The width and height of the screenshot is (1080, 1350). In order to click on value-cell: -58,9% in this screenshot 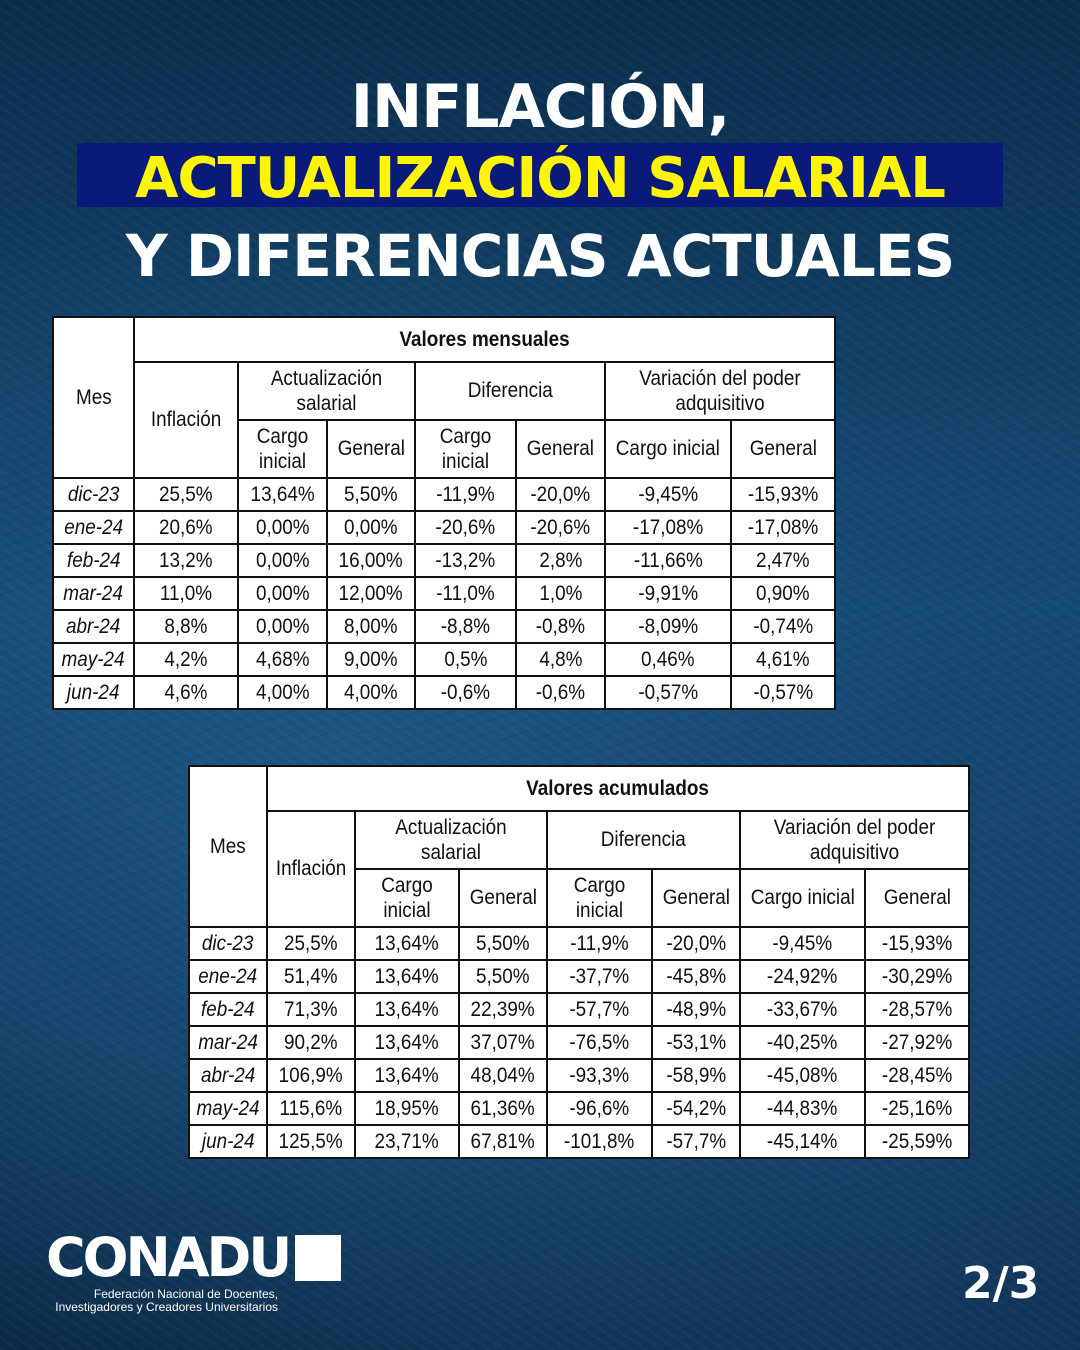, I will do `click(696, 1075)`.